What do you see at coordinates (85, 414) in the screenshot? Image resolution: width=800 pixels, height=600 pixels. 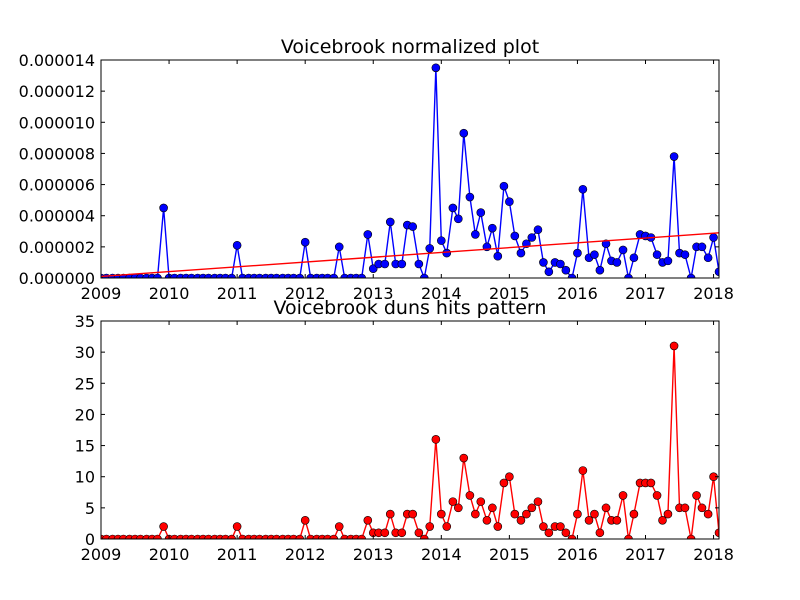 I see `duns-hits-plot-ytick-label-4: 20` at bounding box center [85, 414].